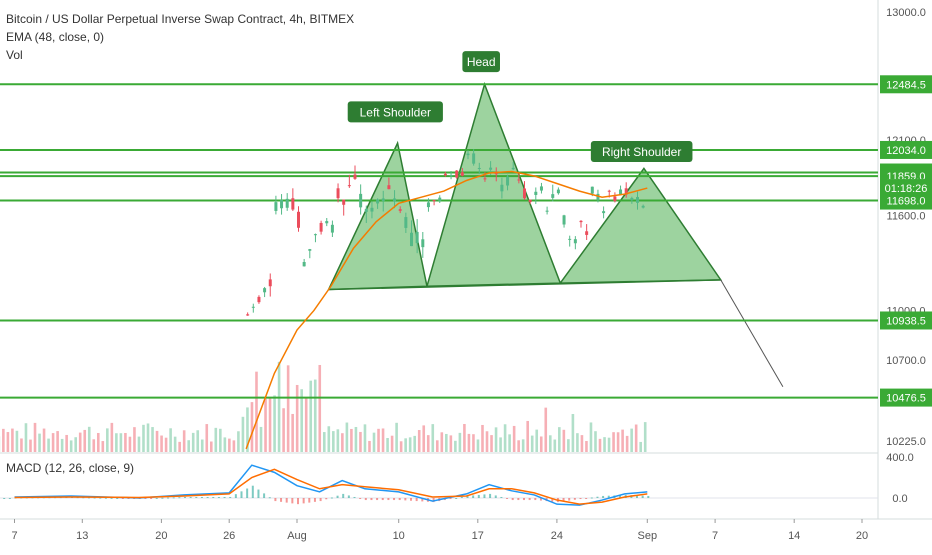 Image resolution: width=932 pixels, height=555 pixels. Describe the element at coordinates (862, 536) in the screenshot. I see `x-tick-label: 20` at that location.